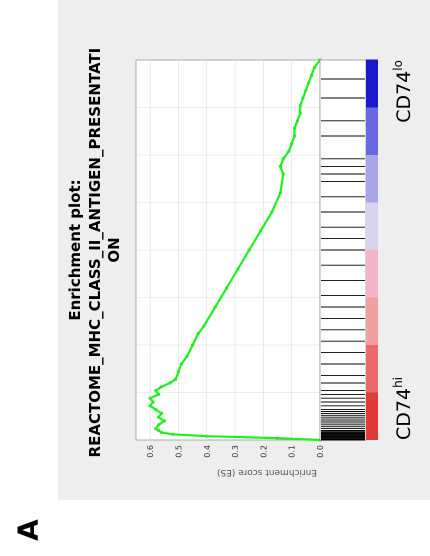 Image resolution: width=430 pixels, height=556 pixels. I want to click on group-low-label: CD74lo, so click(403, 91).